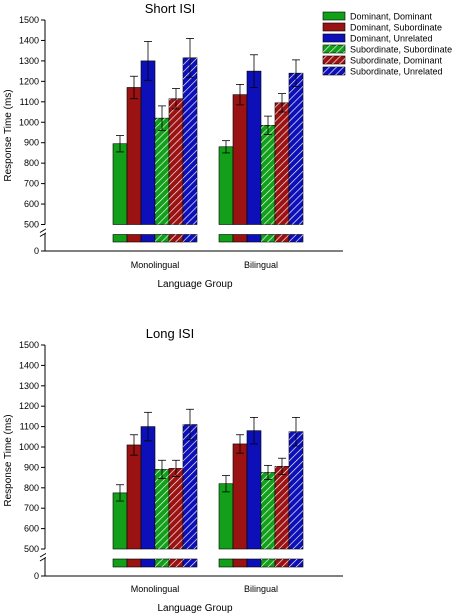 This screenshot has height=616, width=454. I want to click on legend-label: Dominant, Dominant, so click(391, 17).